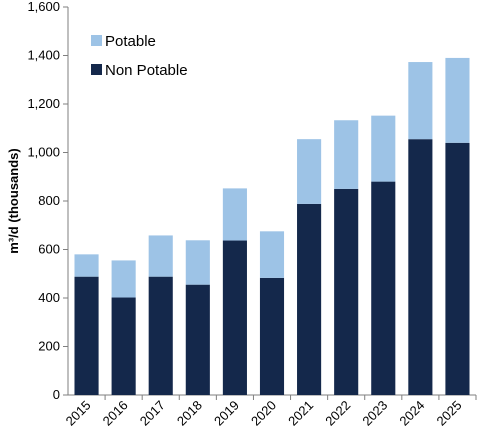 The width and height of the screenshot is (479, 441). What do you see at coordinates (49, 346) in the screenshot?
I see `y-tick-label: 200` at bounding box center [49, 346].